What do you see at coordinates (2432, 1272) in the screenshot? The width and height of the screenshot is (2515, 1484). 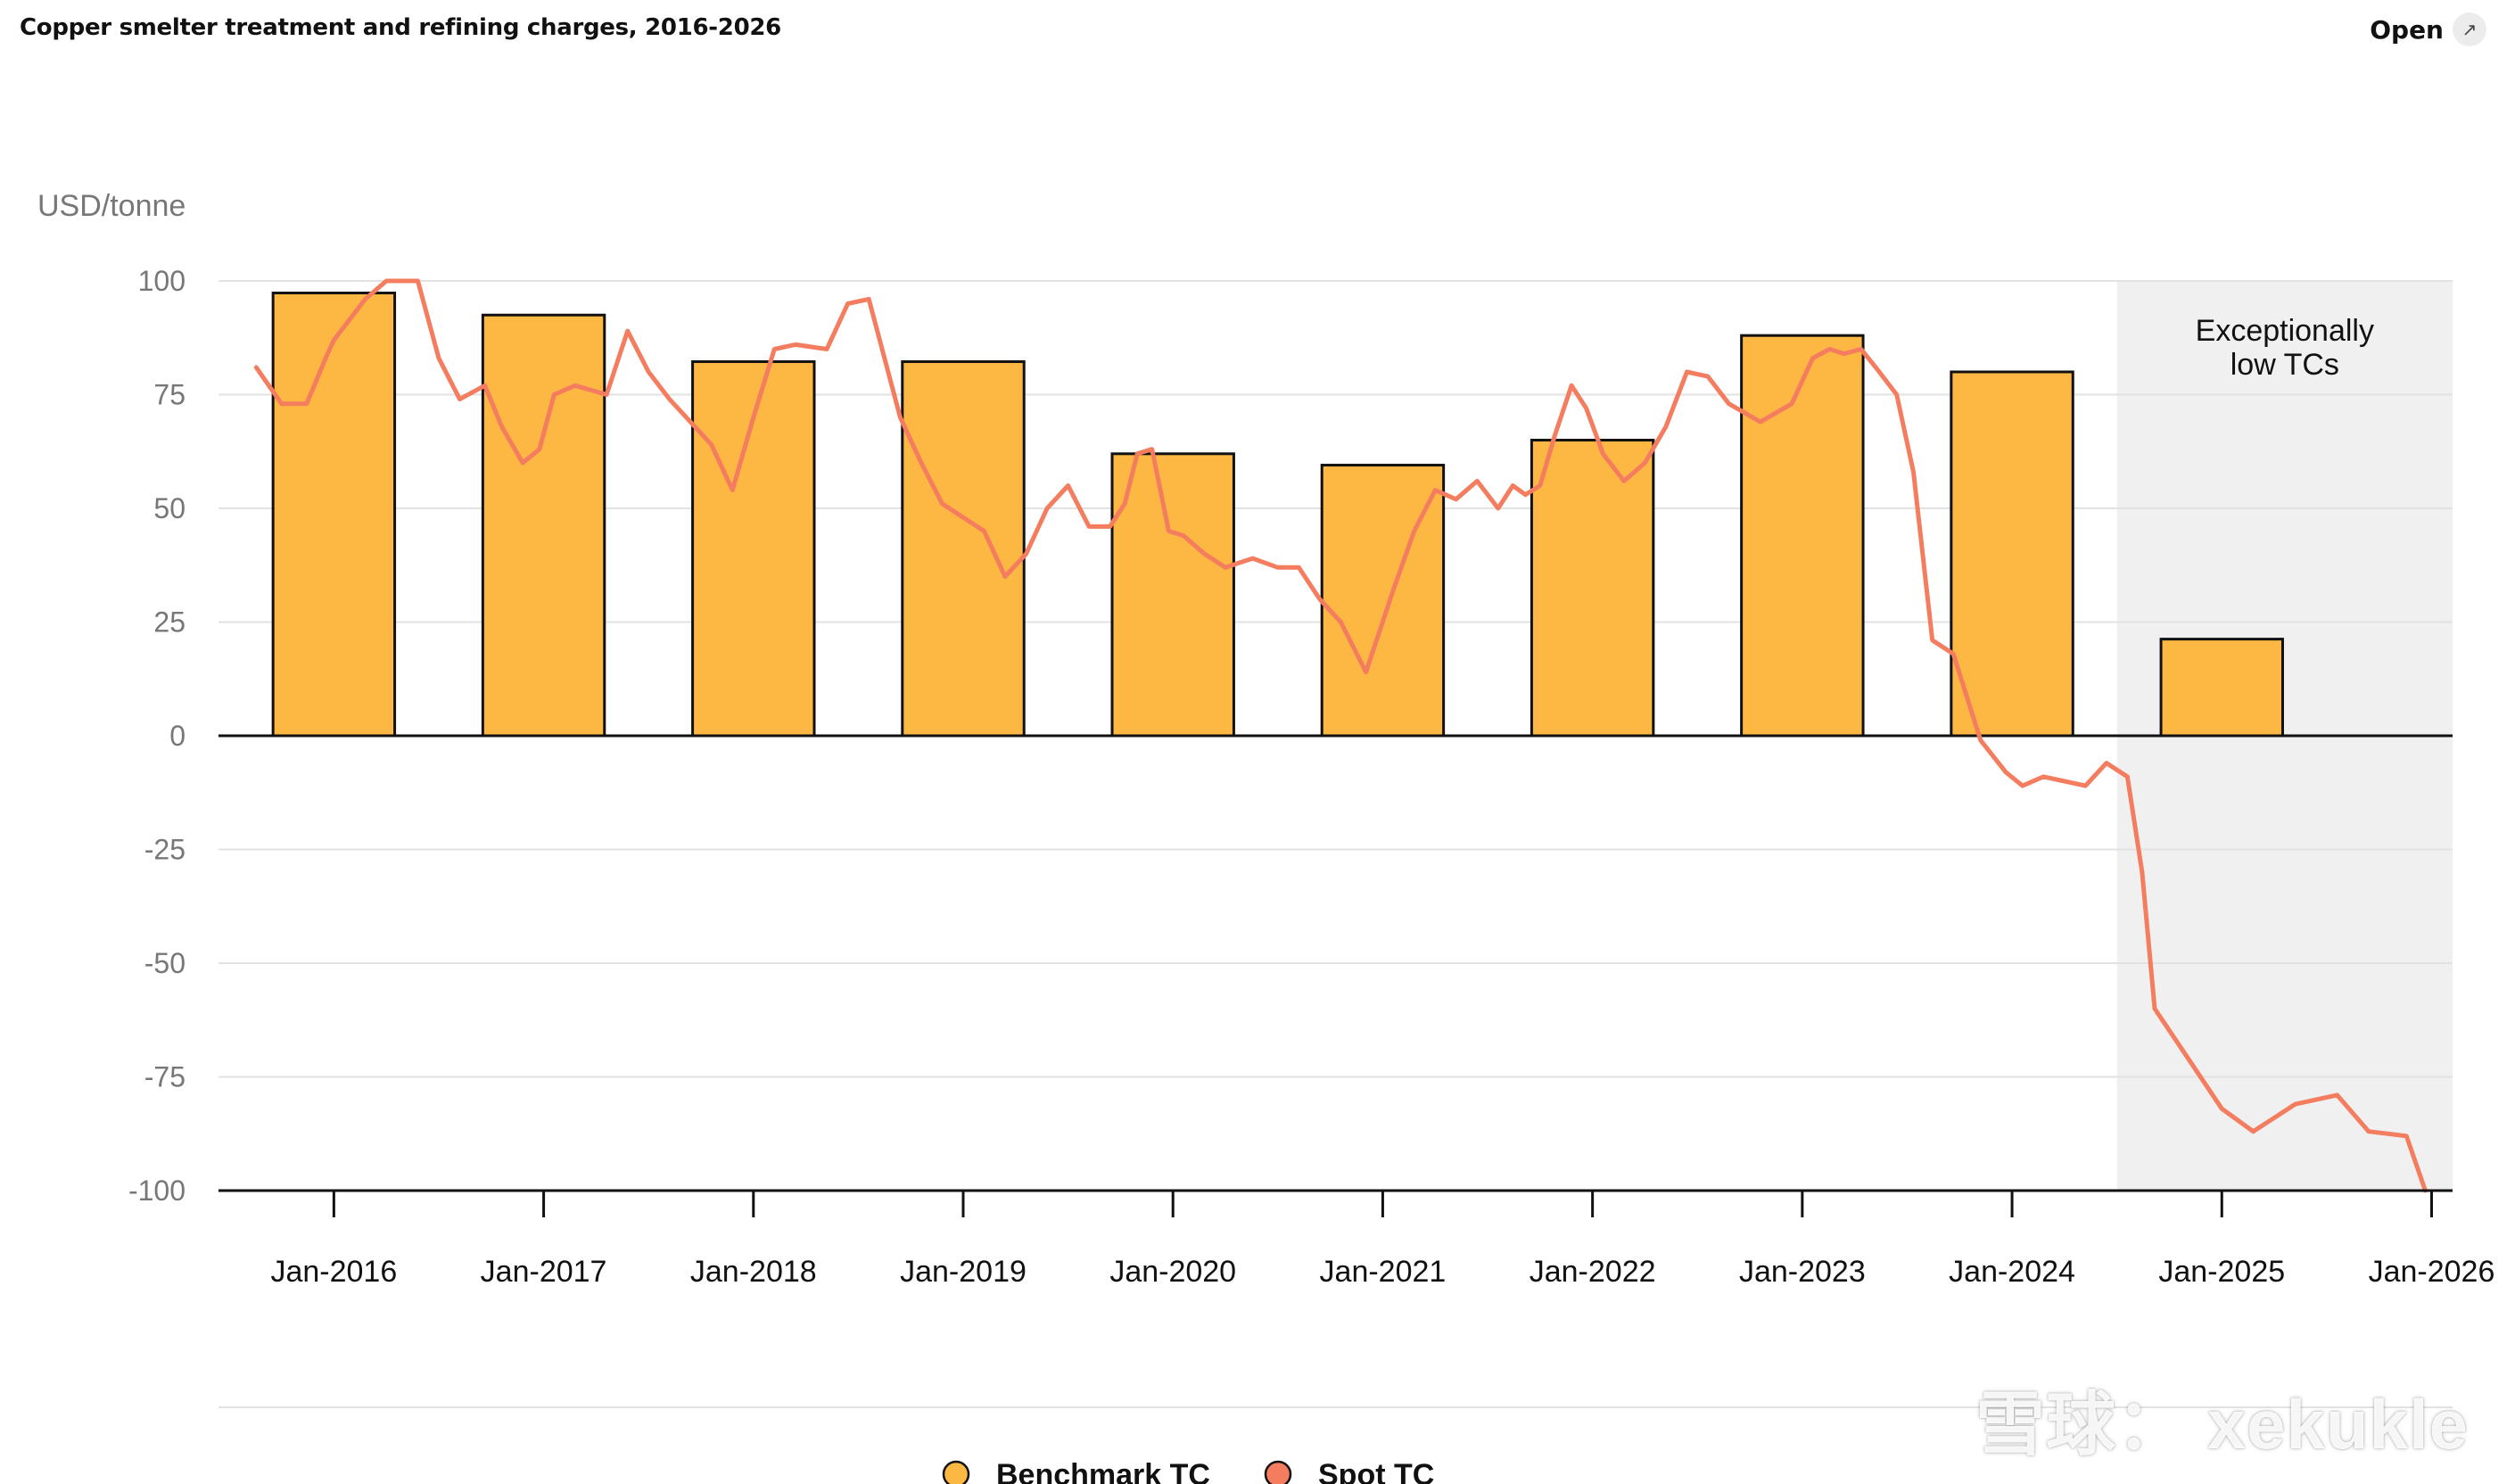 I see `x-tick-label: Jan-2026` at bounding box center [2432, 1272].